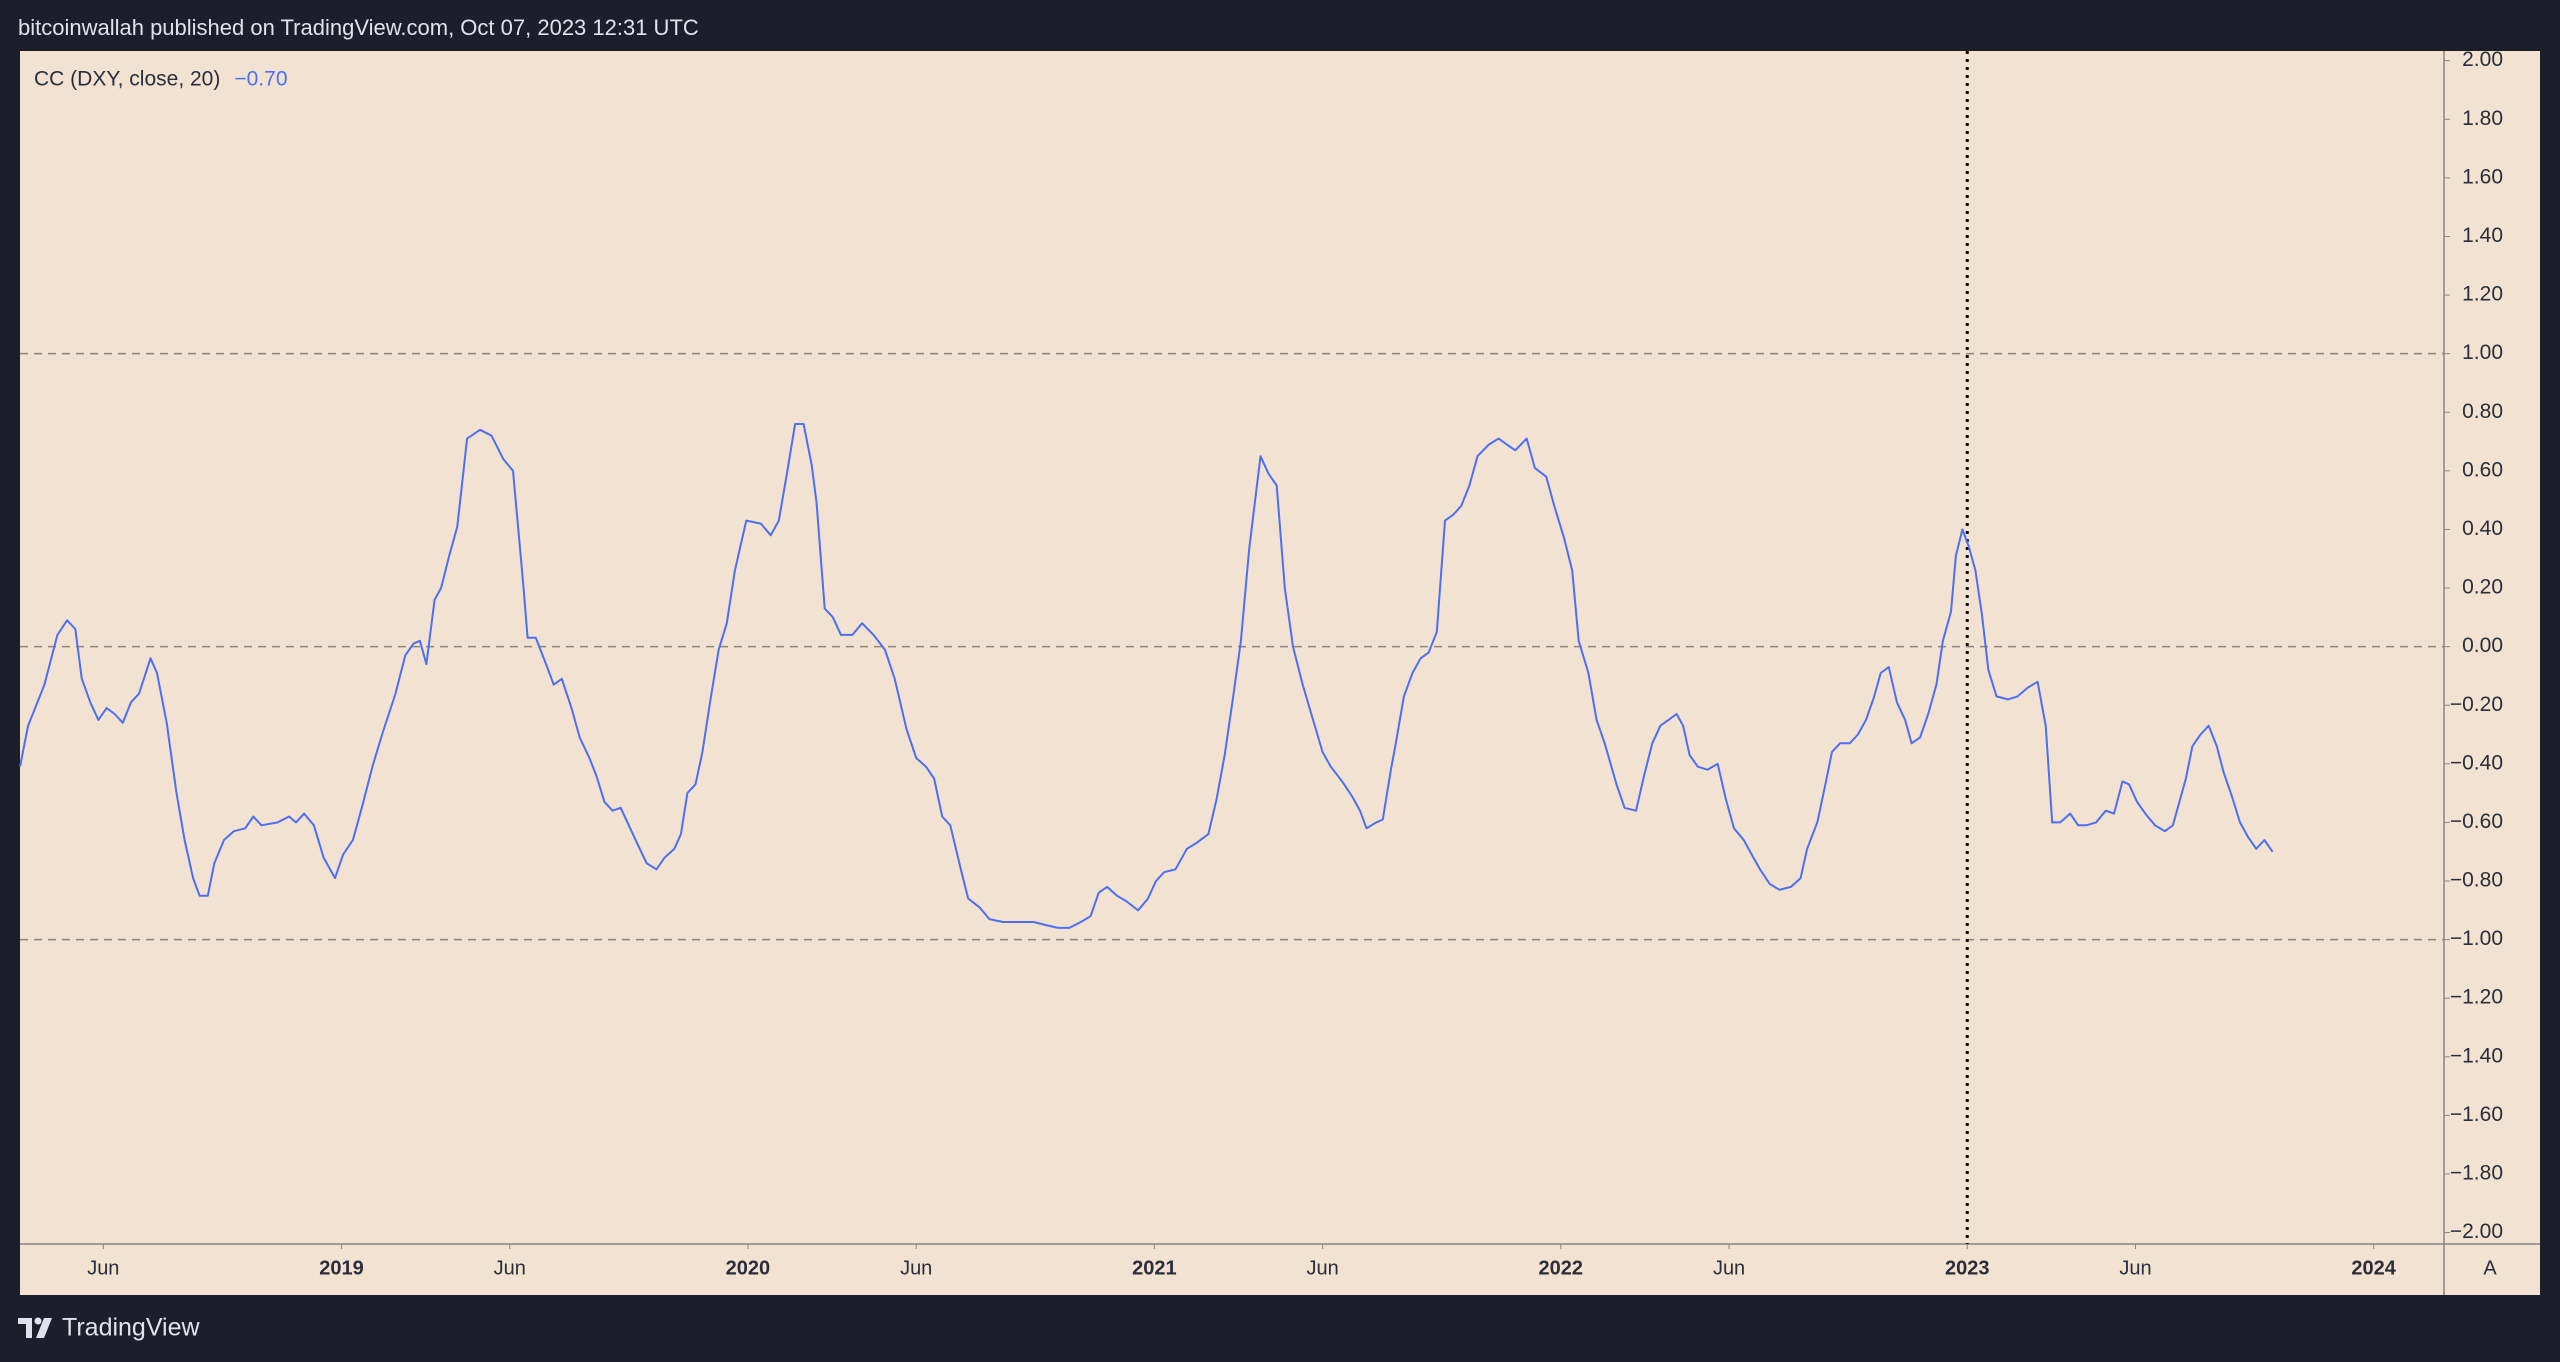  I want to click on brand: TradingView, so click(131, 1328).